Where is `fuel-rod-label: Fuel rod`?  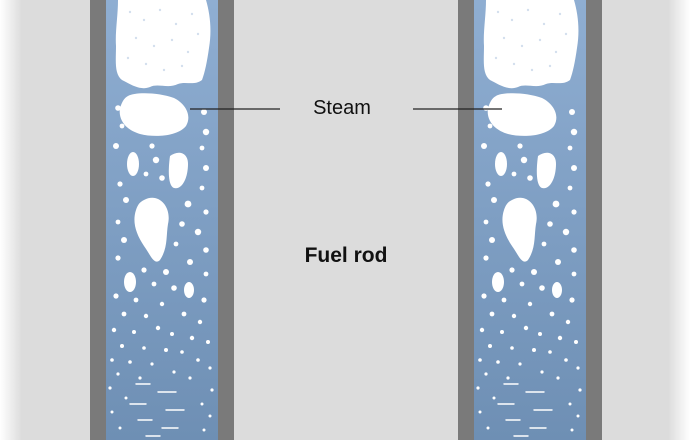 fuel-rod-label: Fuel rod is located at coordinates (346, 255).